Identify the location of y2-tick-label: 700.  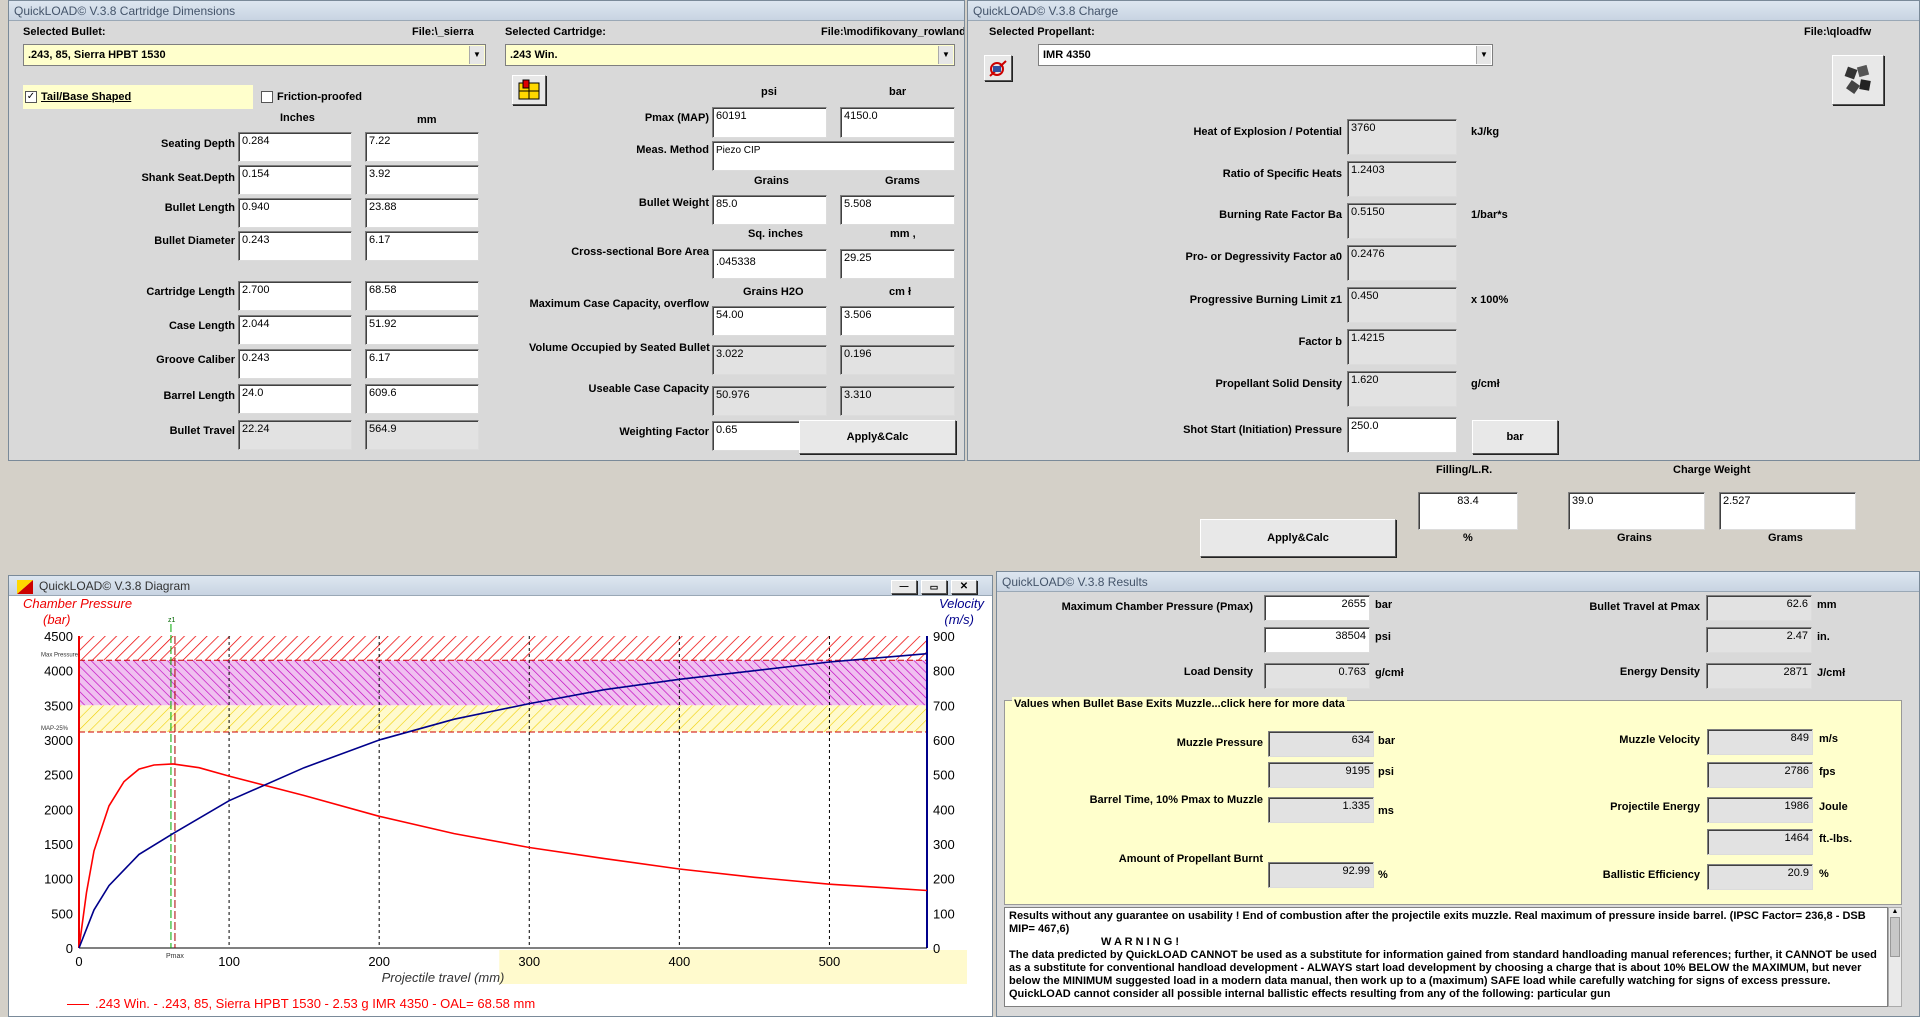
(944, 705).